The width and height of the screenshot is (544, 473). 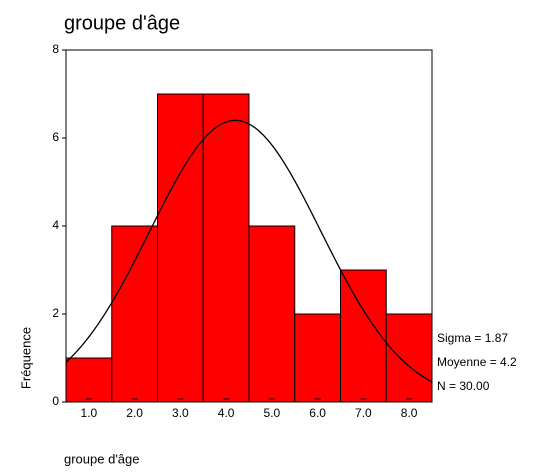 I want to click on x-tick-label: 3.0, so click(x=180, y=413).